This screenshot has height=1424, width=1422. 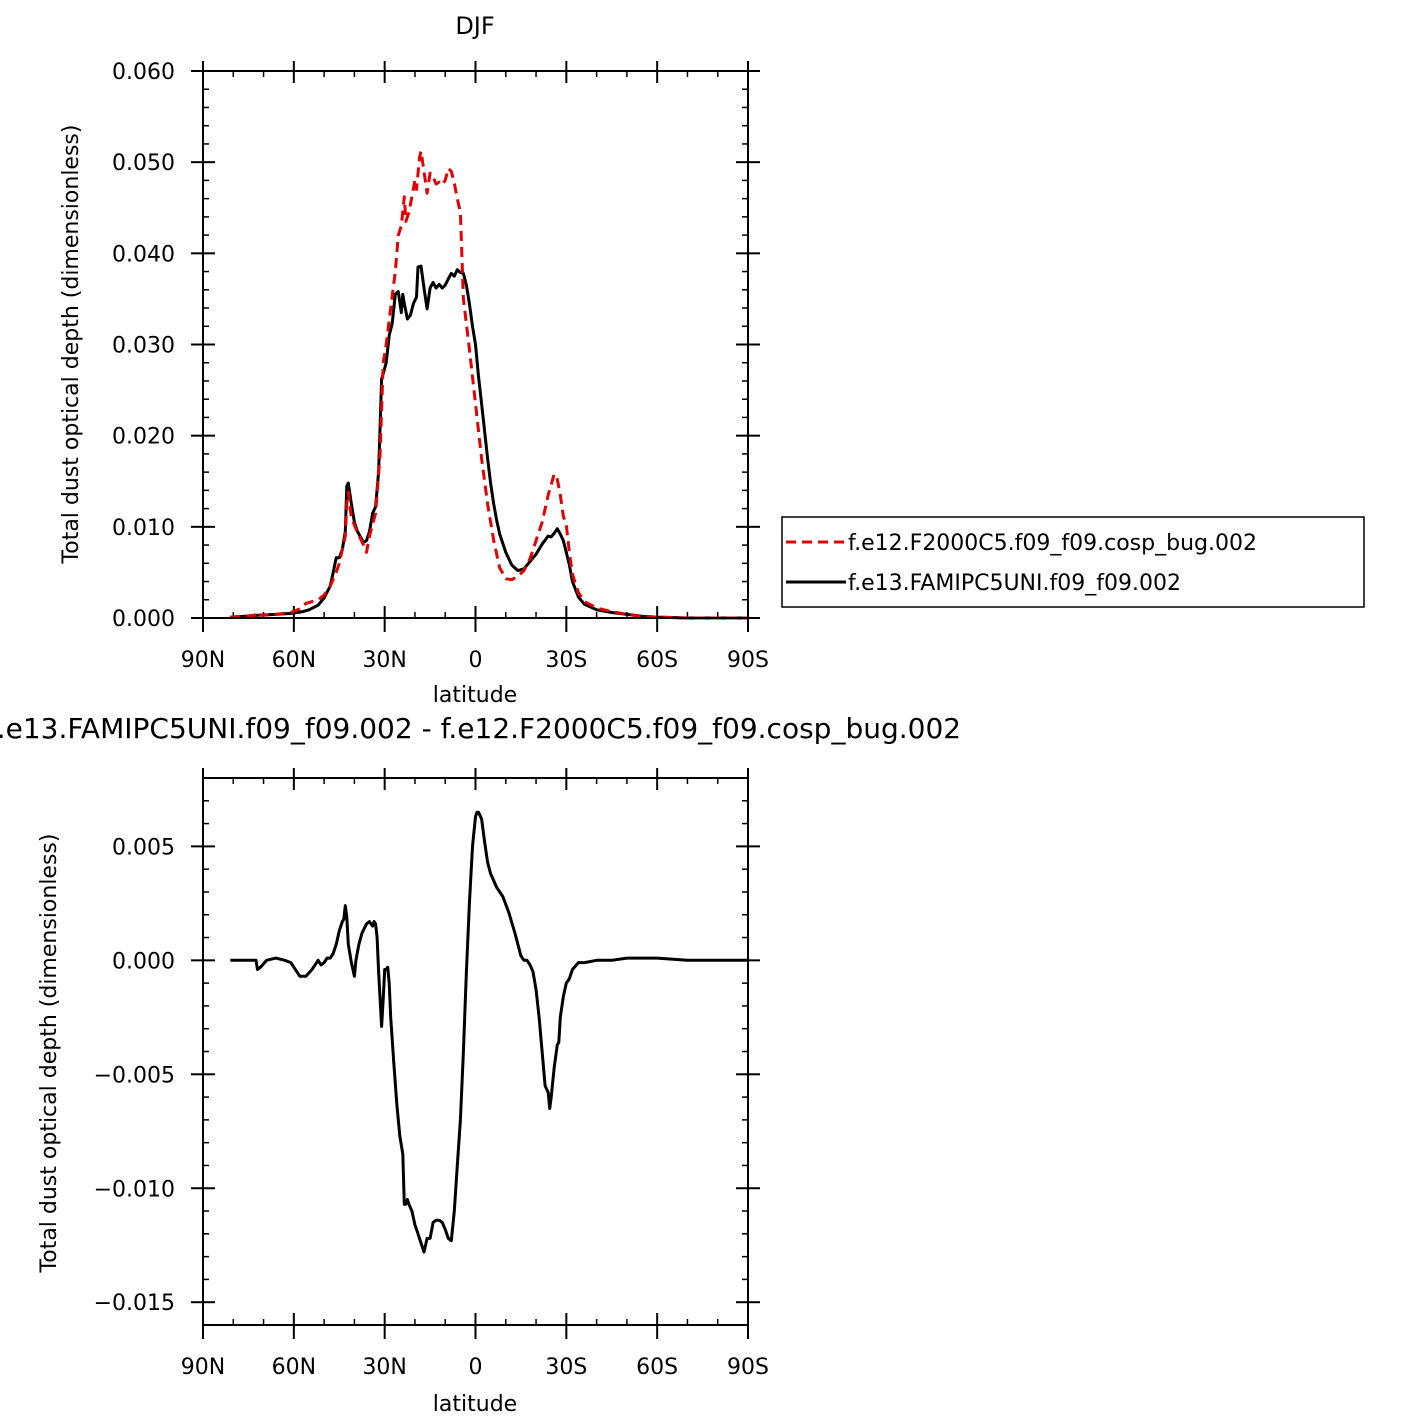 I want to click on top-y-tick-label: 0.020, so click(x=143, y=437).